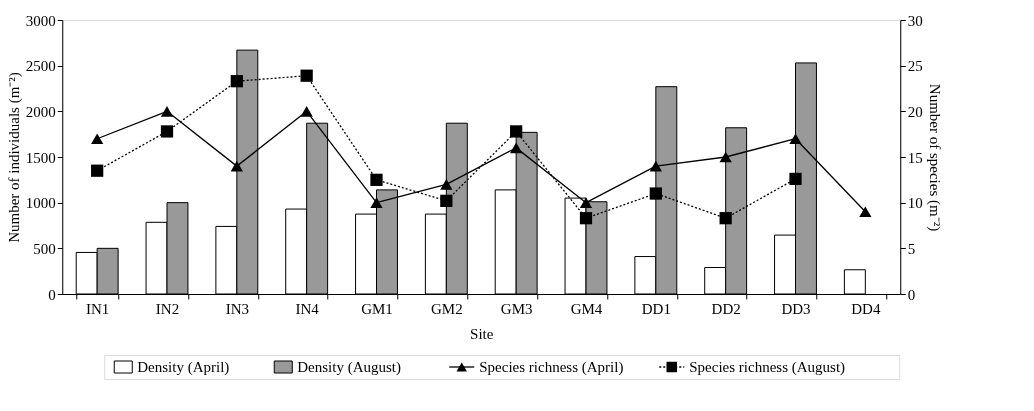 This screenshot has height=411, width=1034. Describe the element at coordinates (447, 308) in the screenshot. I see `x-tick-label: GM2` at that location.